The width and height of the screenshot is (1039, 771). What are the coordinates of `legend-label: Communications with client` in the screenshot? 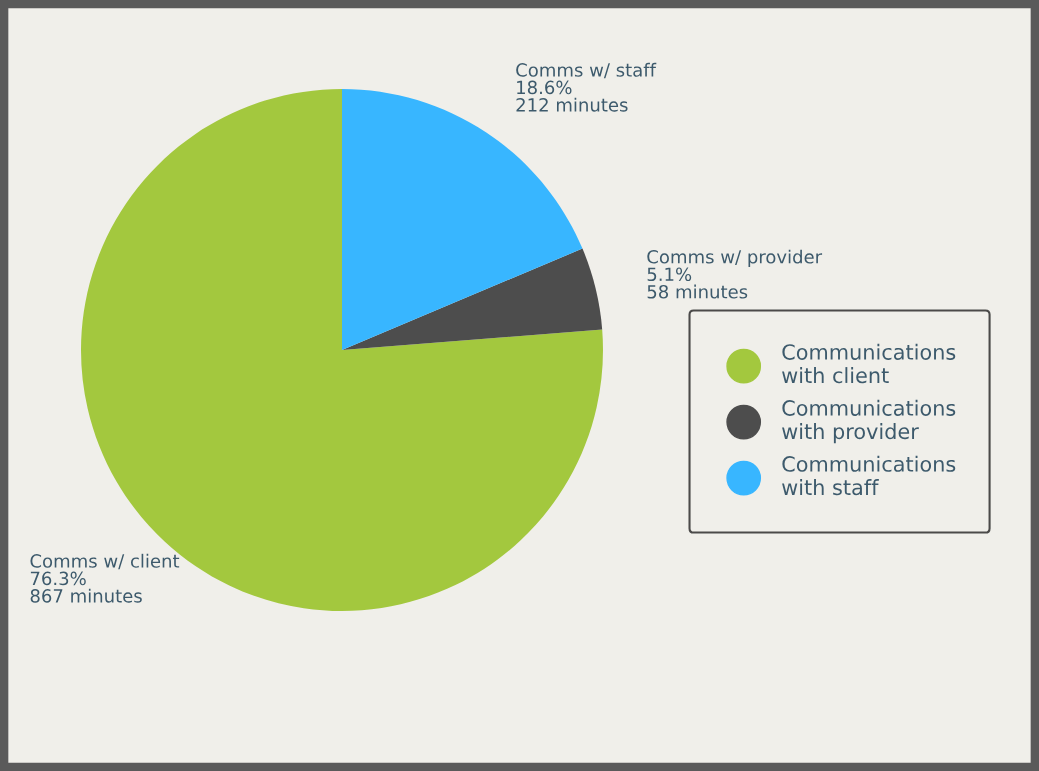 It's located at (869, 363).